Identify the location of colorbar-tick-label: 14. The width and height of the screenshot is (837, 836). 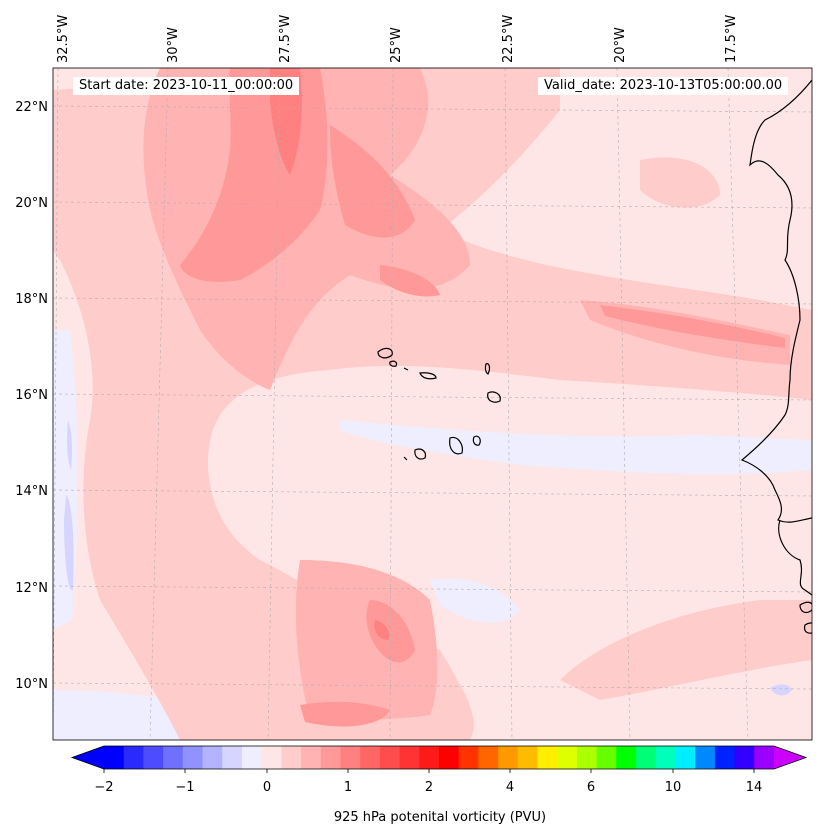
(754, 787).